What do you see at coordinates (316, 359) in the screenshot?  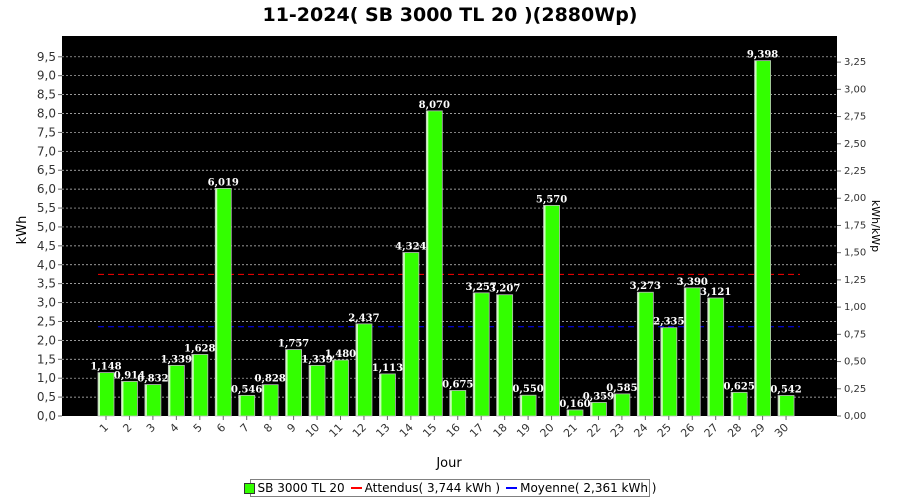 I see `data-label: 1,339` at bounding box center [316, 359].